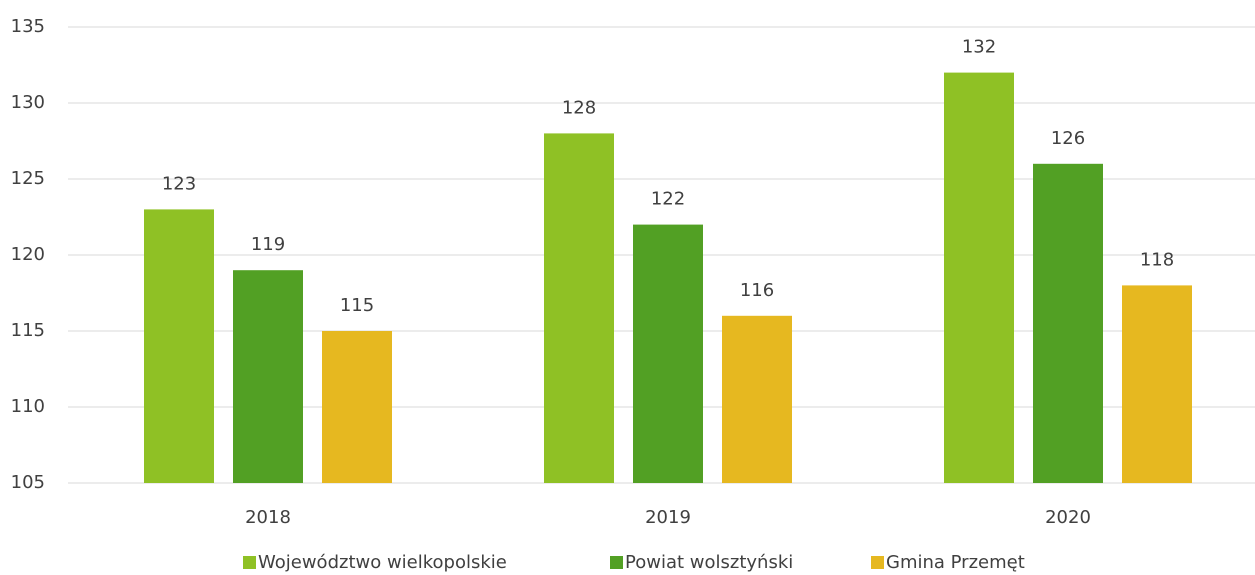 The height and width of the screenshot is (575, 1255). Describe the element at coordinates (579, 107) in the screenshot. I see `data-label: 128` at that location.